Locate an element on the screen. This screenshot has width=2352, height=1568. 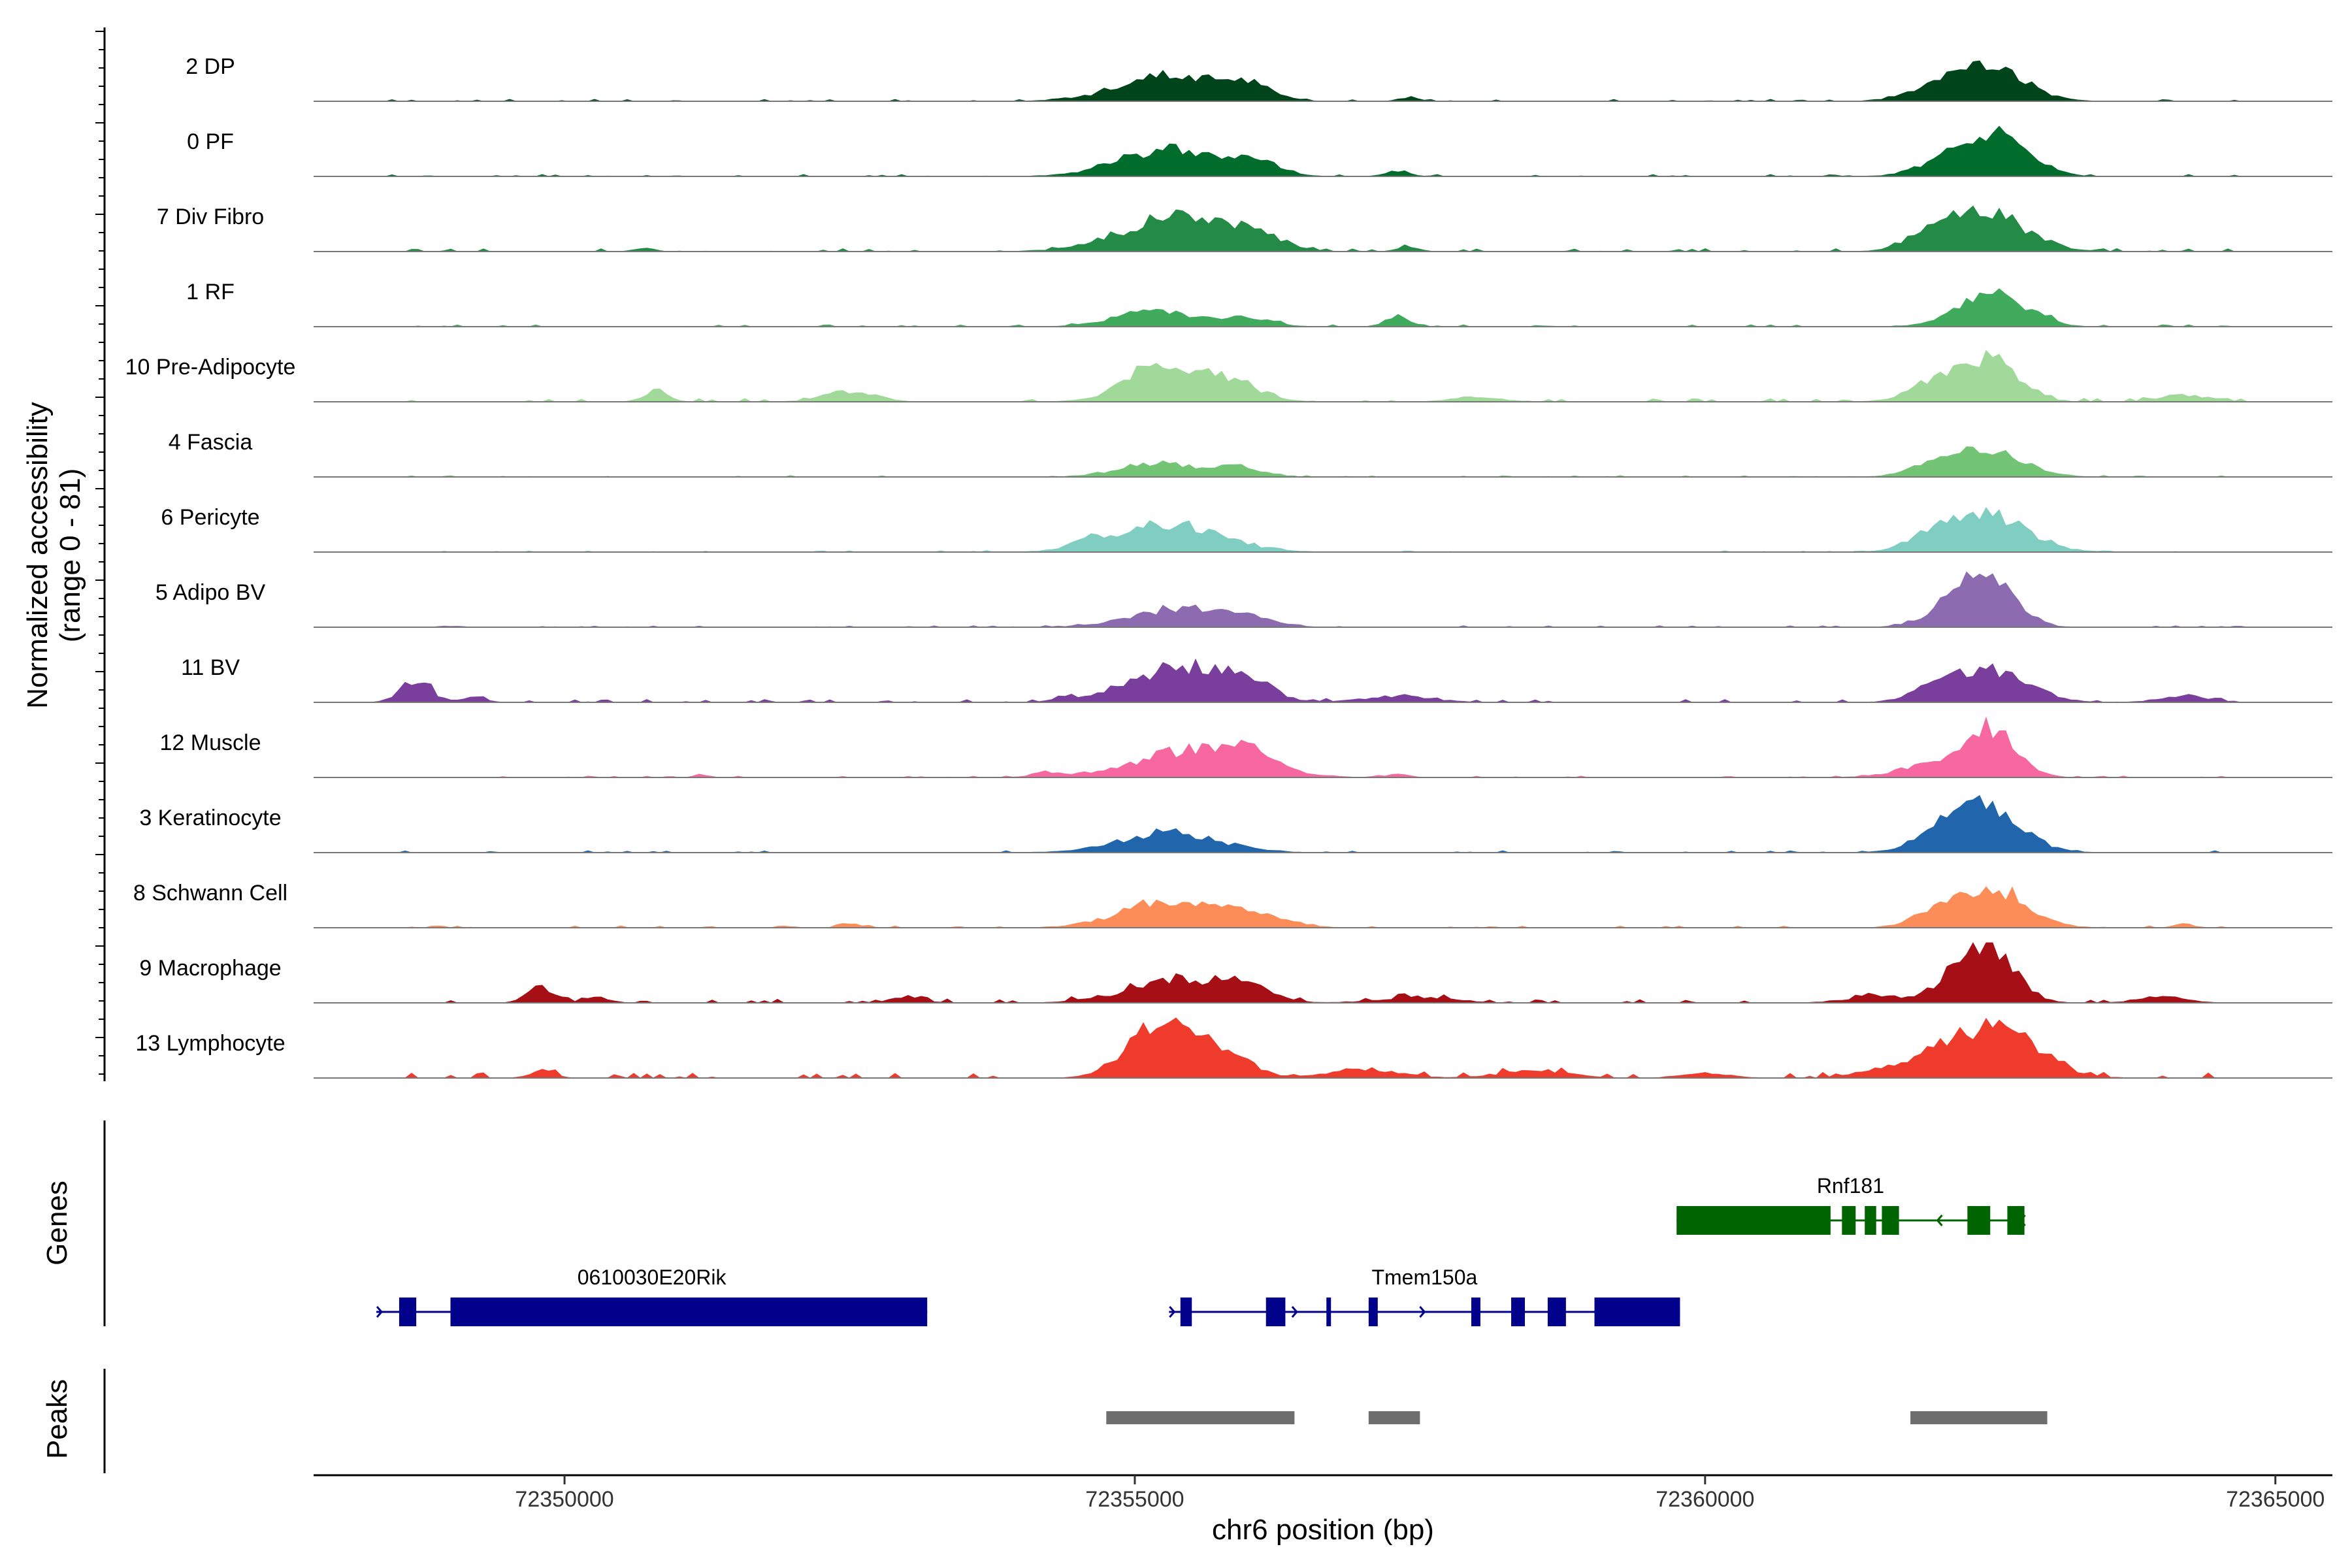
track-label: 0 PF is located at coordinates (210, 141).